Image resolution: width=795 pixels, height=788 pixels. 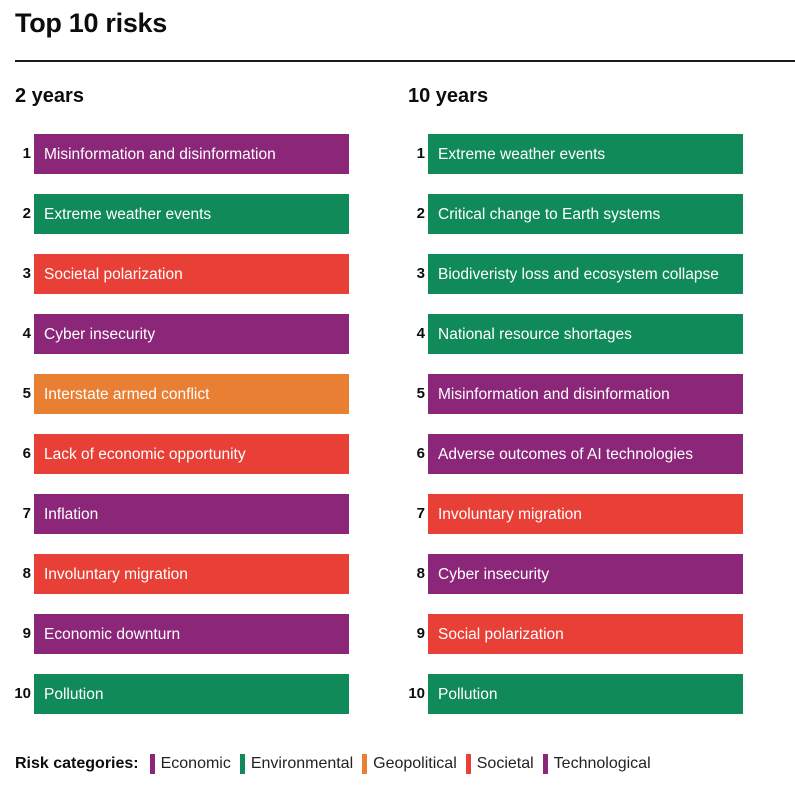 What do you see at coordinates (302, 763) in the screenshot?
I see `legend-label: Environmental` at bounding box center [302, 763].